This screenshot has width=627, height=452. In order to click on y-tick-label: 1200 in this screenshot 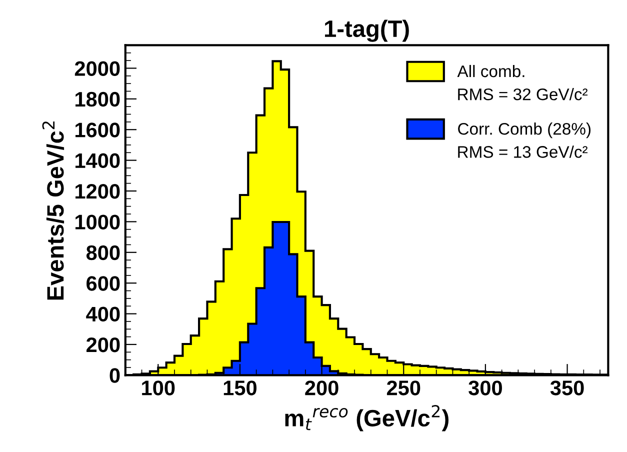, I will do `click(98, 191)`.